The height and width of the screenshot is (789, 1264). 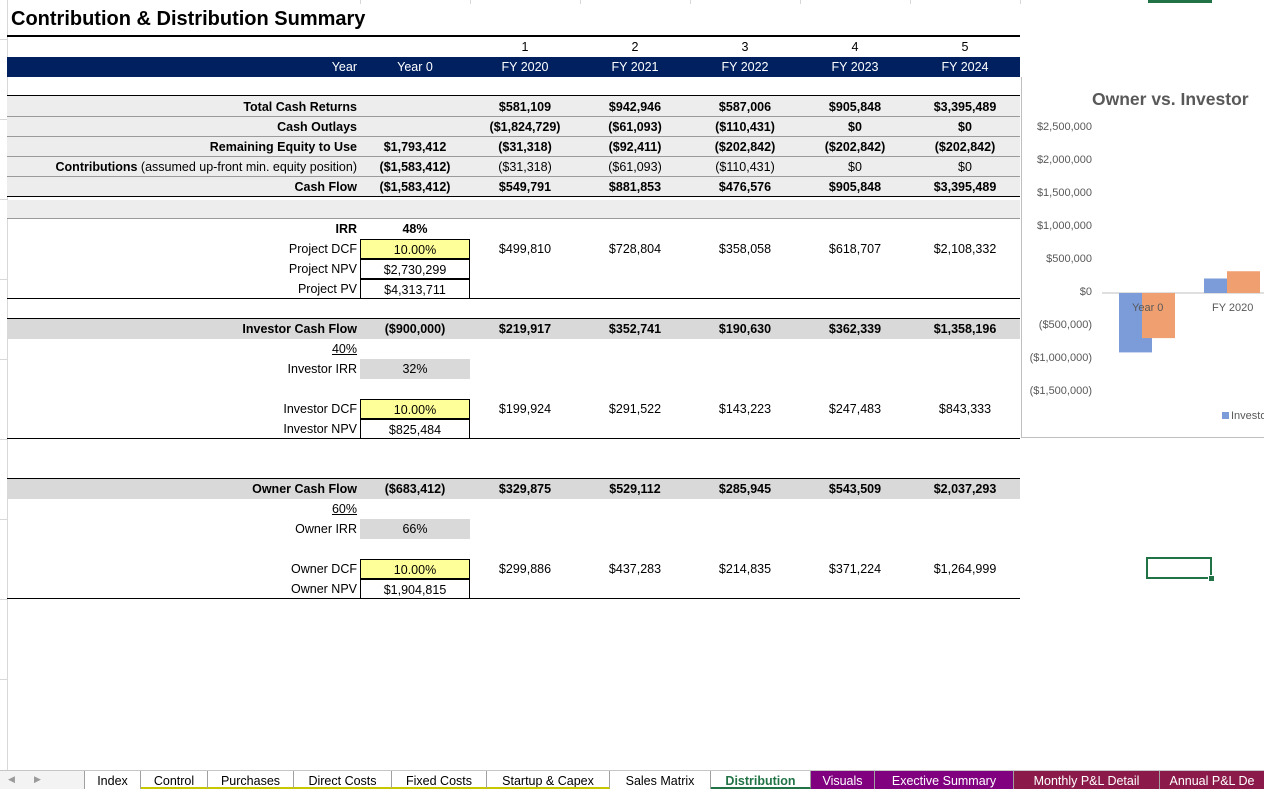 What do you see at coordinates (525, 187) in the screenshot?
I see `value-cell: $549,791` at bounding box center [525, 187].